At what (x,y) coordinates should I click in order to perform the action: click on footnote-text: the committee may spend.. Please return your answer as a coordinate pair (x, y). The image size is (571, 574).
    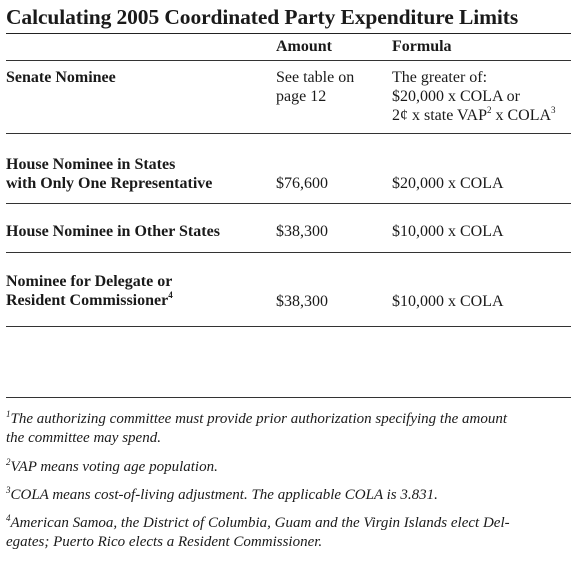
    Looking at the image, I should click on (83, 438).